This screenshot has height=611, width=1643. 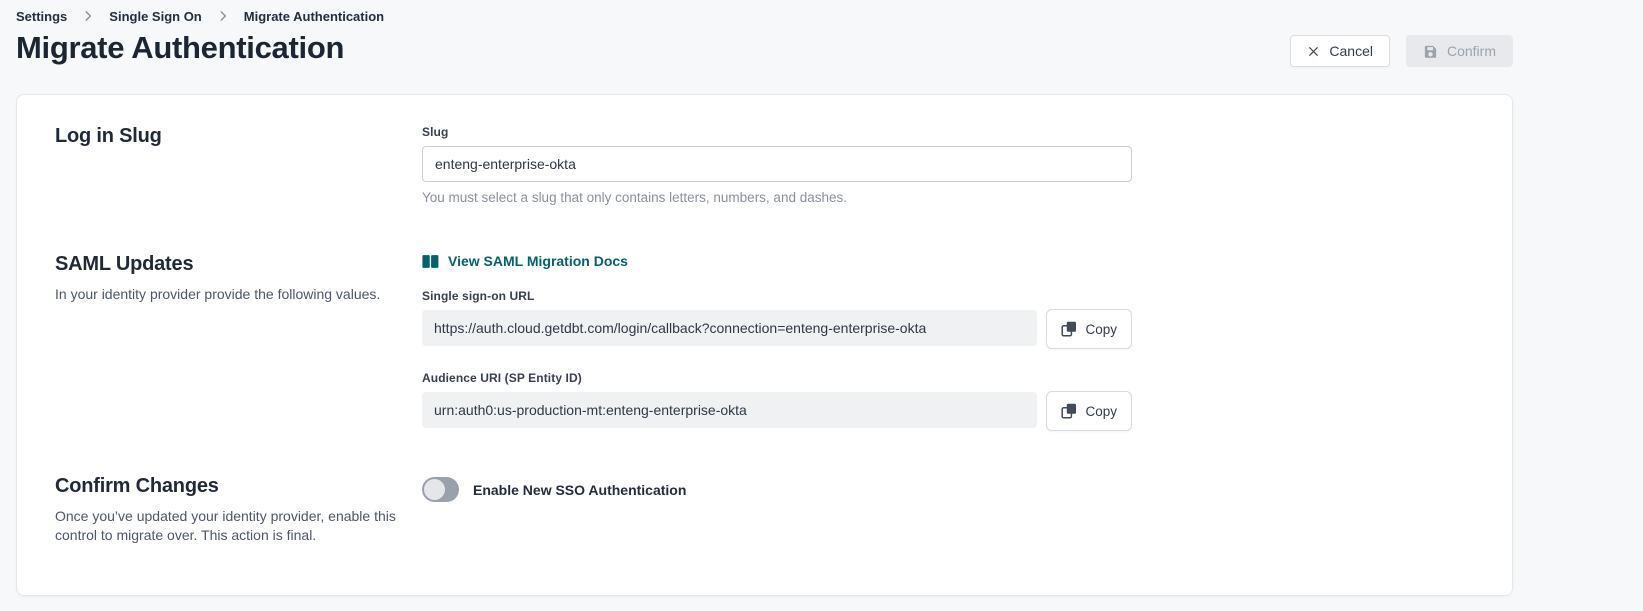 I want to click on sso-url-label: Single sign-on URL, so click(x=478, y=296).